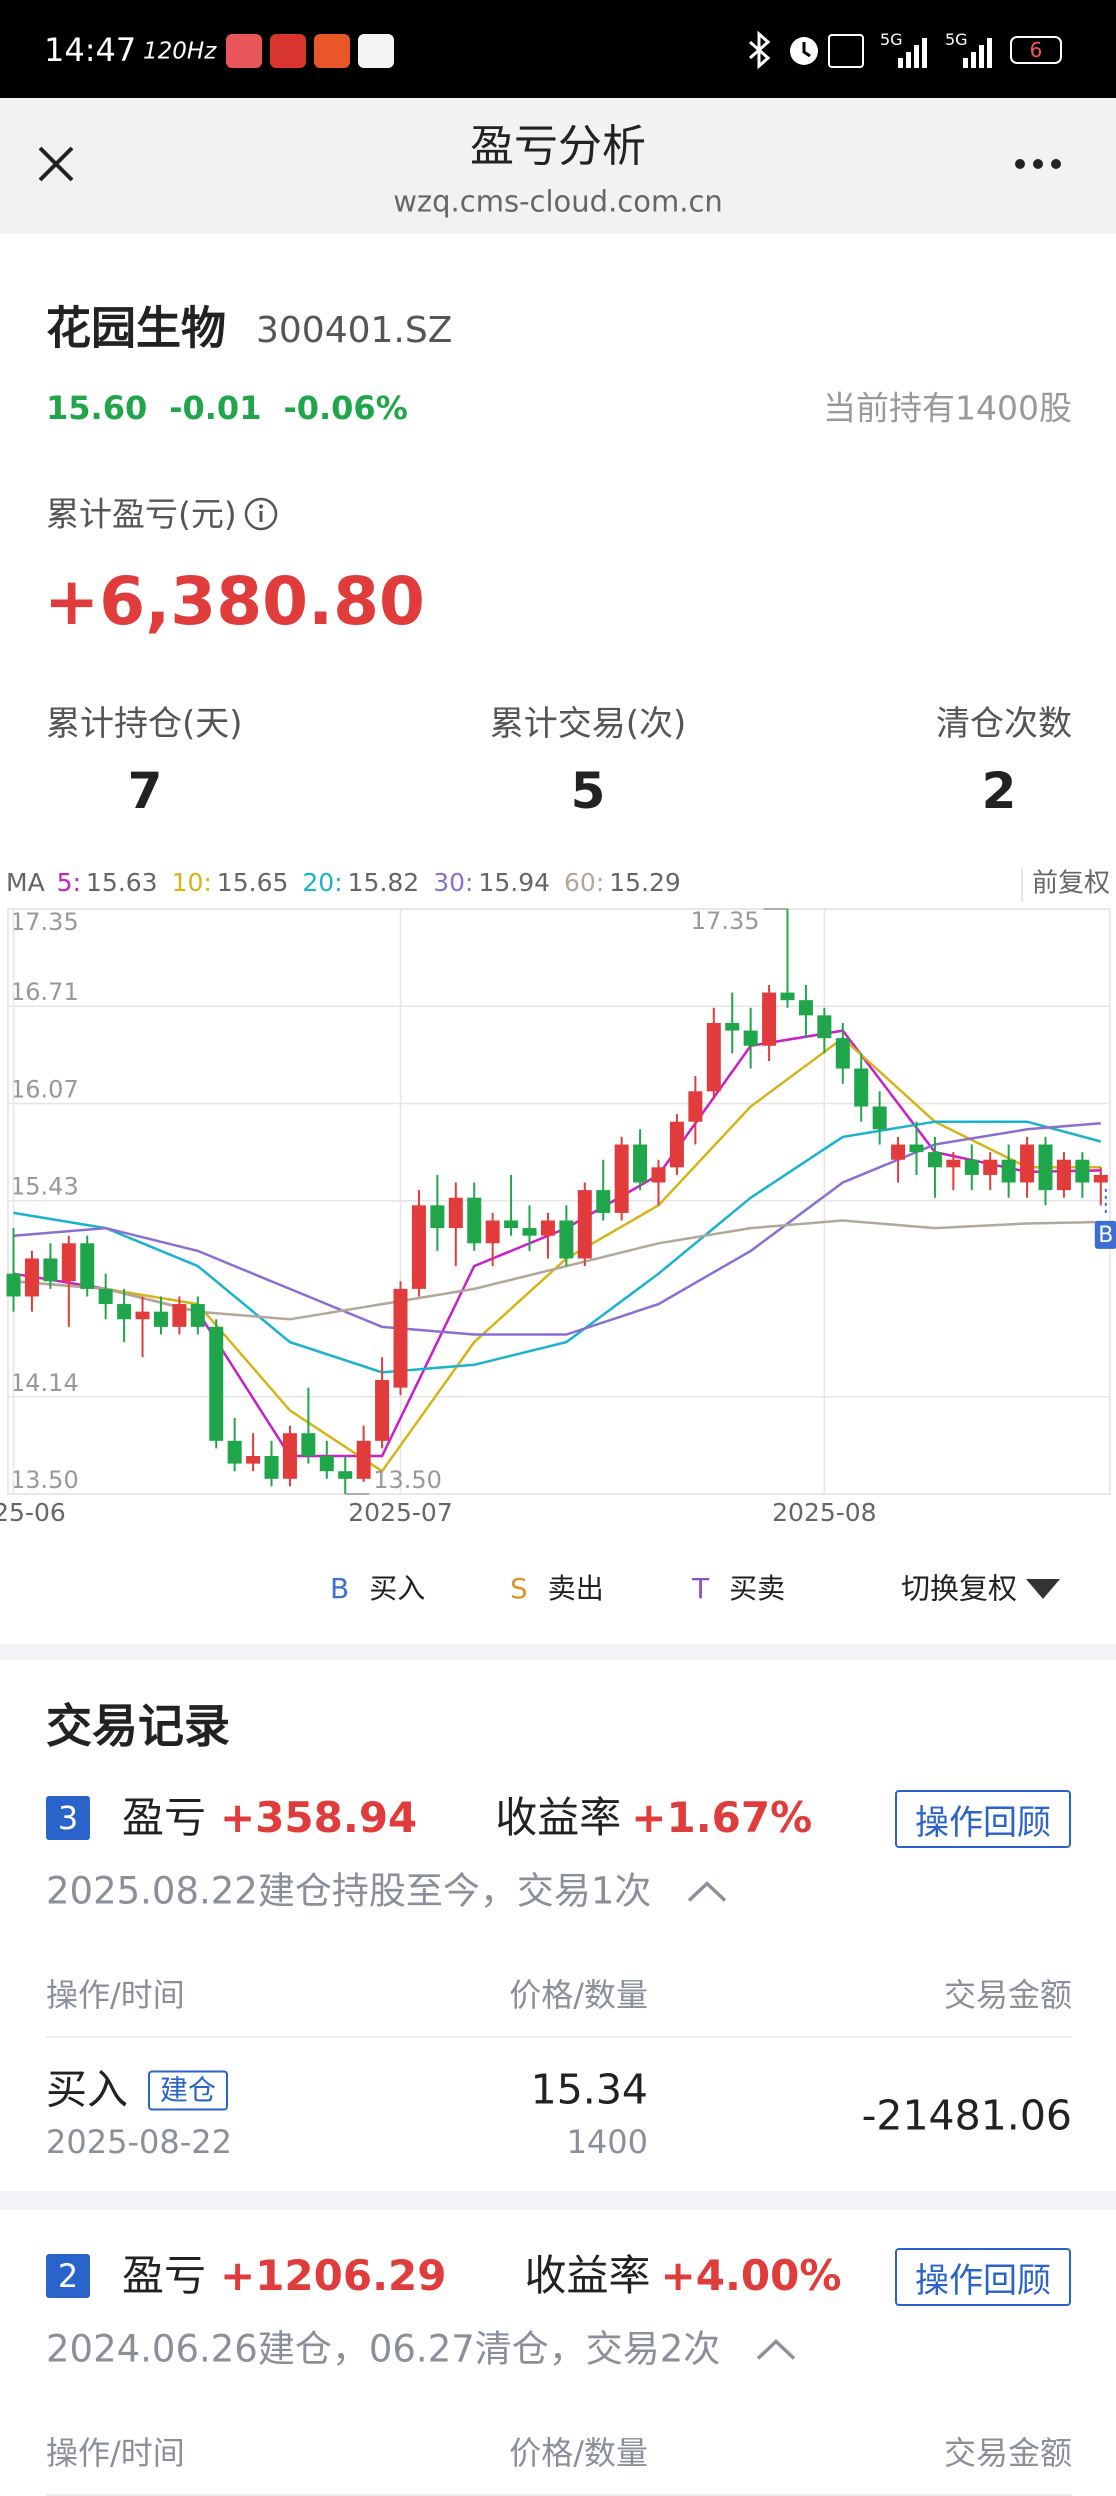 Image resolution: width=1116 pixels, height=2496 pixels. Describe the element at coordinates (558, 166) in the screenshot. I see `nav-header: 盈亏分析 wzq.cms-cloud.com.cn` at that location.